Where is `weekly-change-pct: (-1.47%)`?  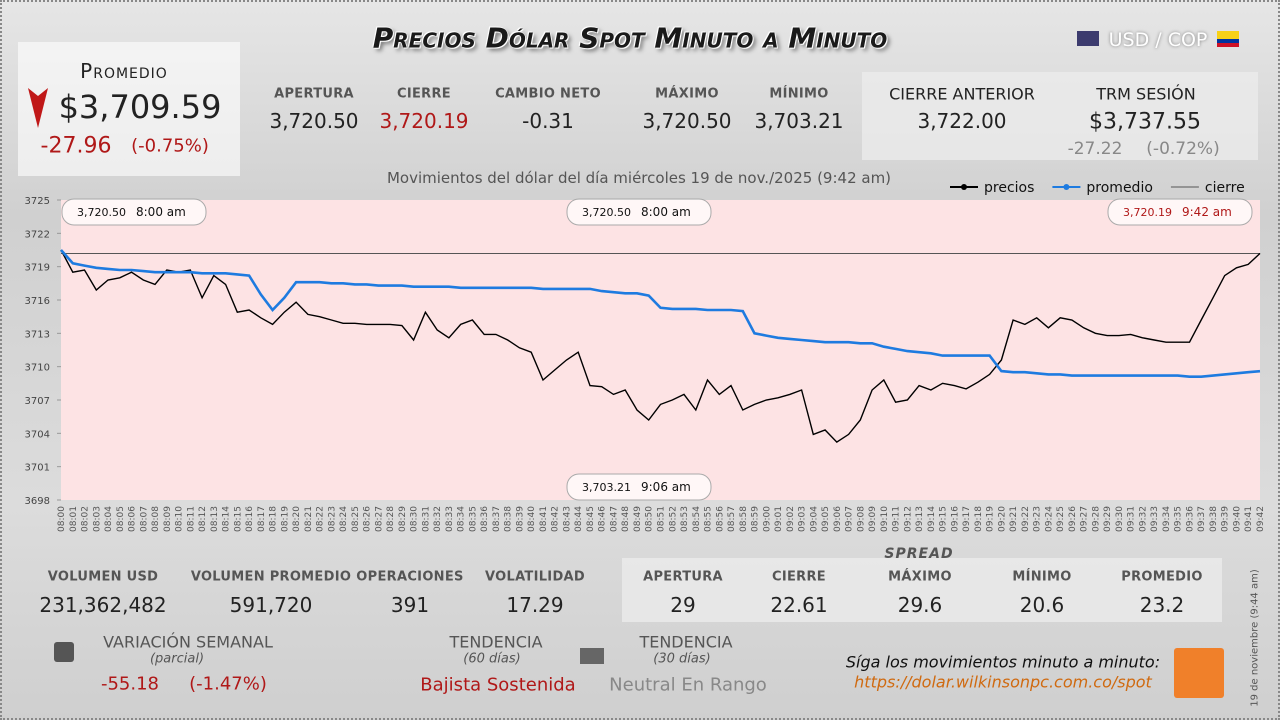 weekly-change-pct: (-1.47%) is located at coordinates (228, 684).